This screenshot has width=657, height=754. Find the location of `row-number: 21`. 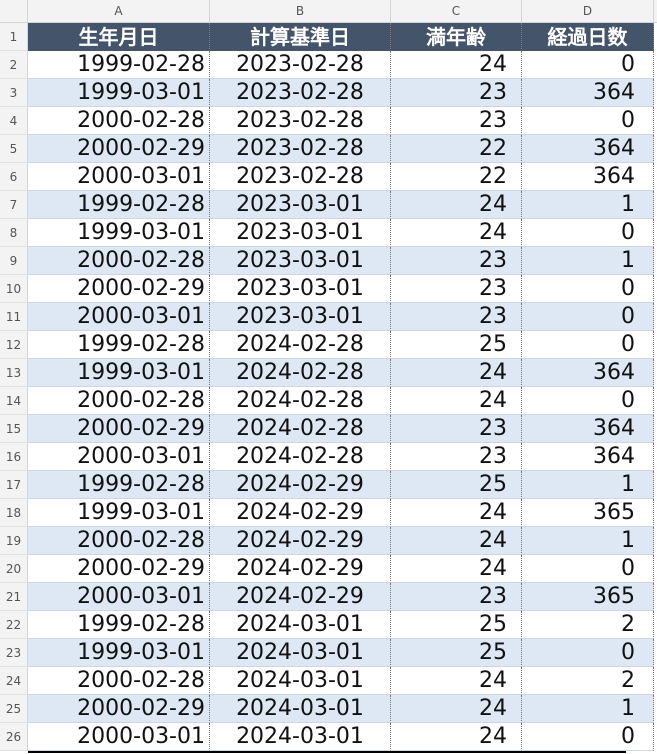

row-number: 21 is located at coordinates (14, 597).